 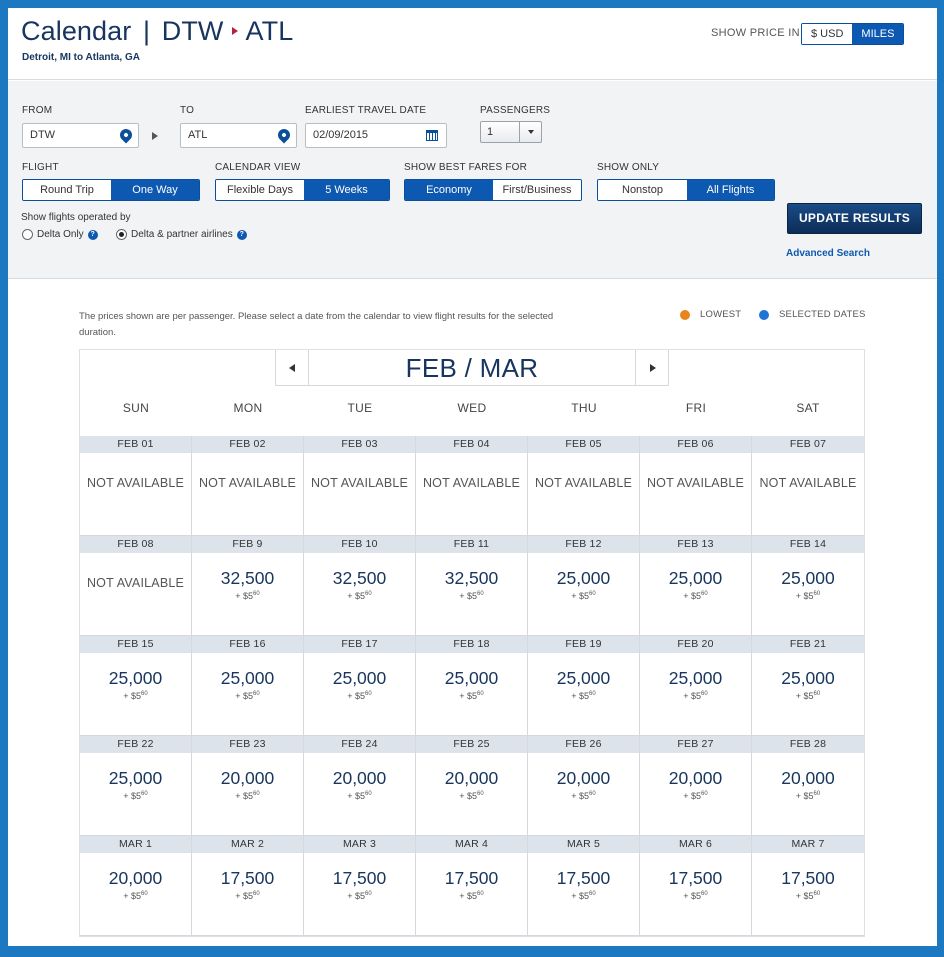 I want to click on calendar-icon, so click(x=432, y=135).